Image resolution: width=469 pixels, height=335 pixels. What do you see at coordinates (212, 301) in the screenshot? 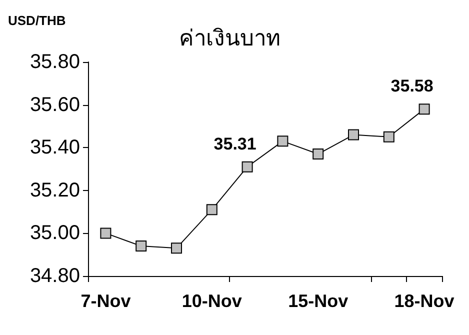
I see `x-tick-label: 10-Nov` at bounding box center [212, 301].